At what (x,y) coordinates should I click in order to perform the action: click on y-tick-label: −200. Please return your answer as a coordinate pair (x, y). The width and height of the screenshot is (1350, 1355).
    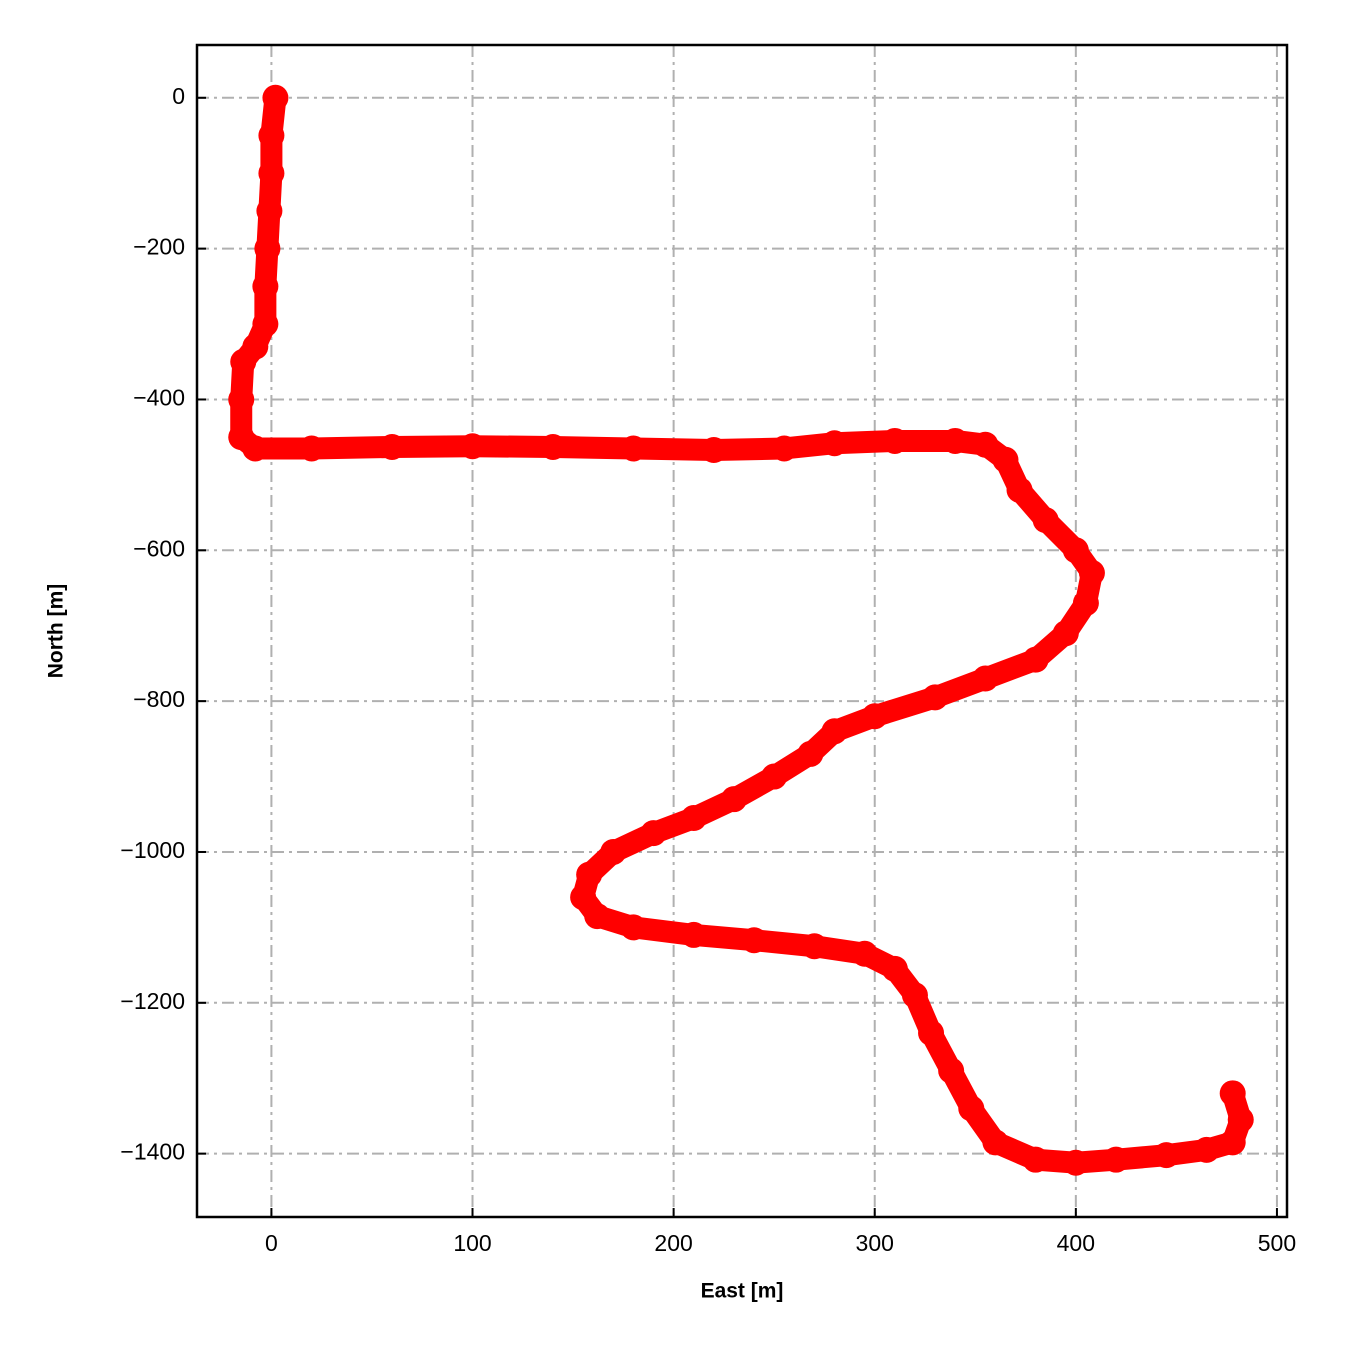
    Looking at the image, I should click on (159, 247).